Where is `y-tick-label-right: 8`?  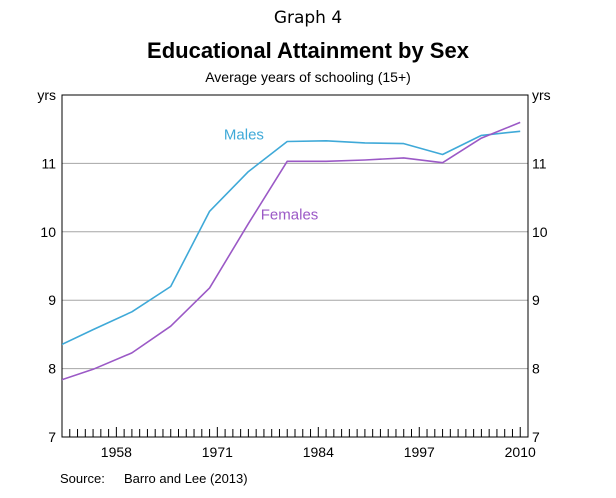 y-tick-label-right: 8 is located at coordinates (536, 369).